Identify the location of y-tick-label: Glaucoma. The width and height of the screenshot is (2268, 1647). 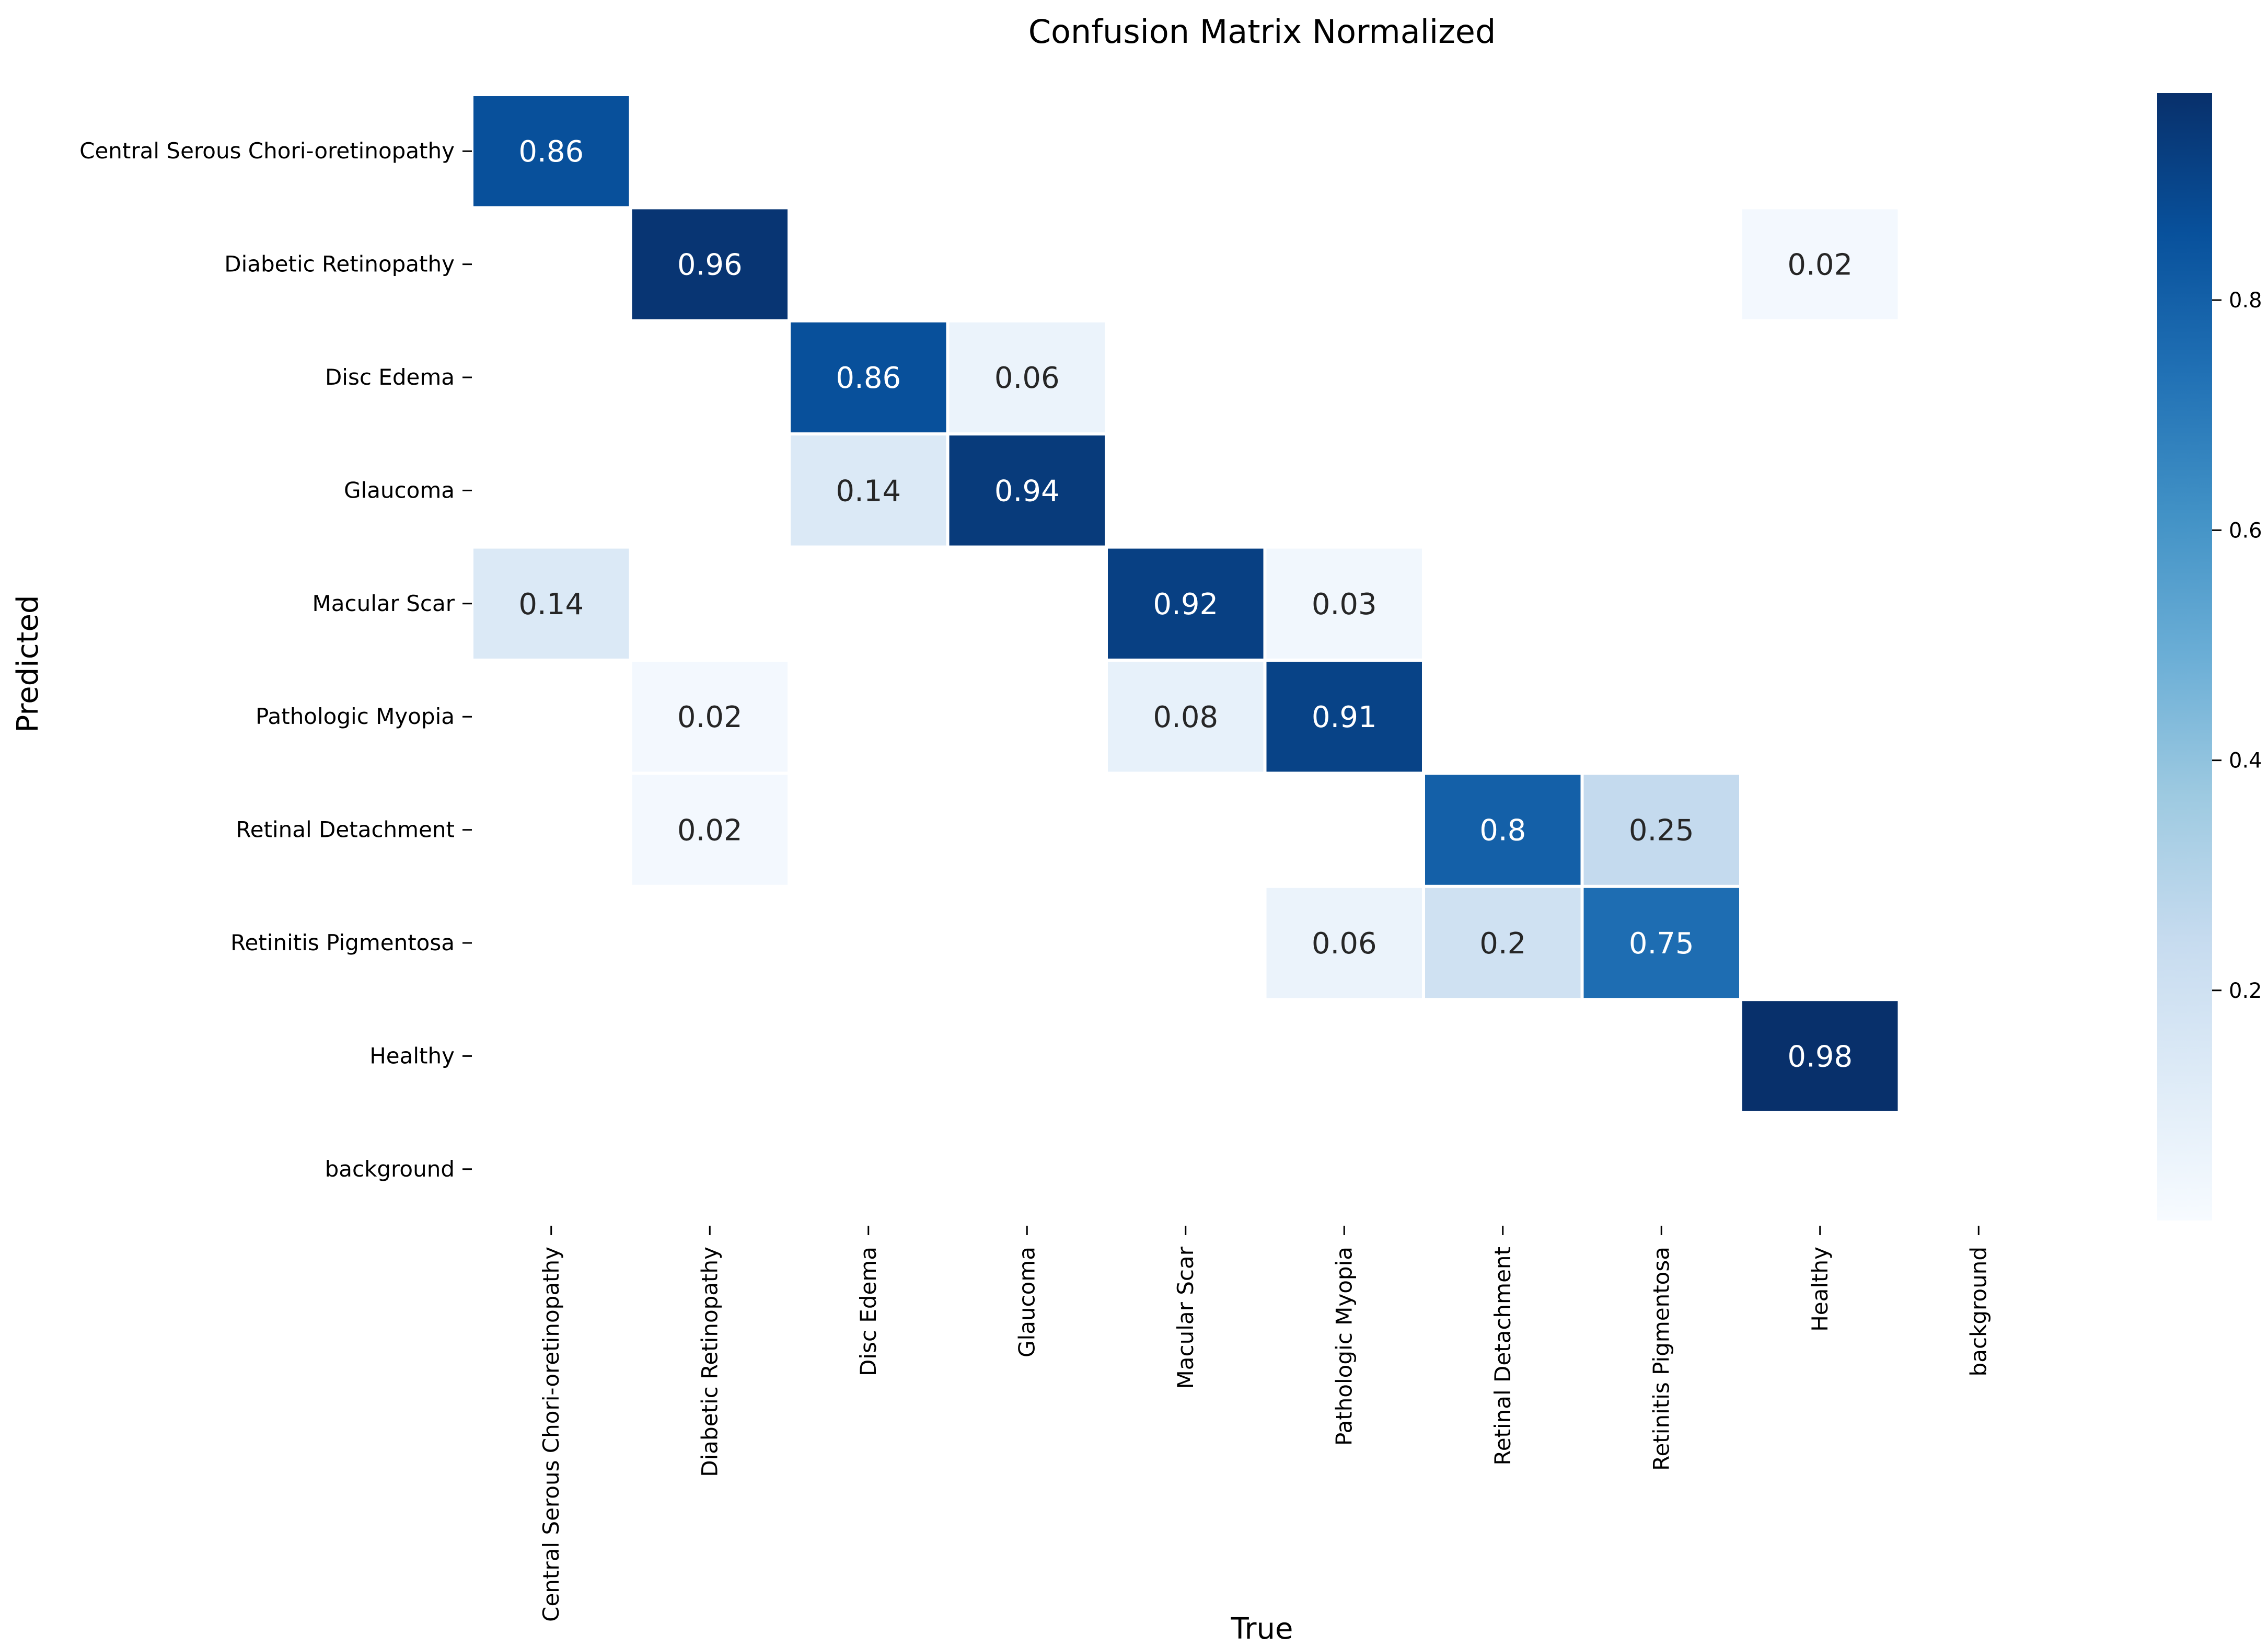
(399, 490).